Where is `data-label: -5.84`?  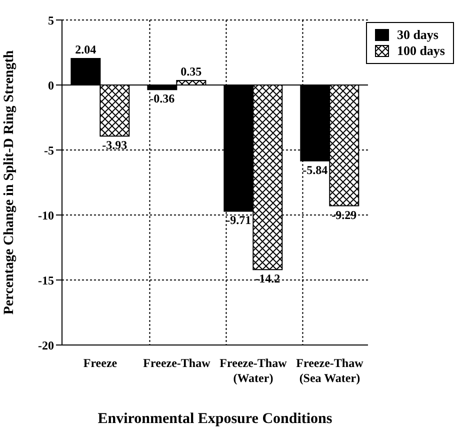 data-label: -5.84 is located at coordinates (315, 169).